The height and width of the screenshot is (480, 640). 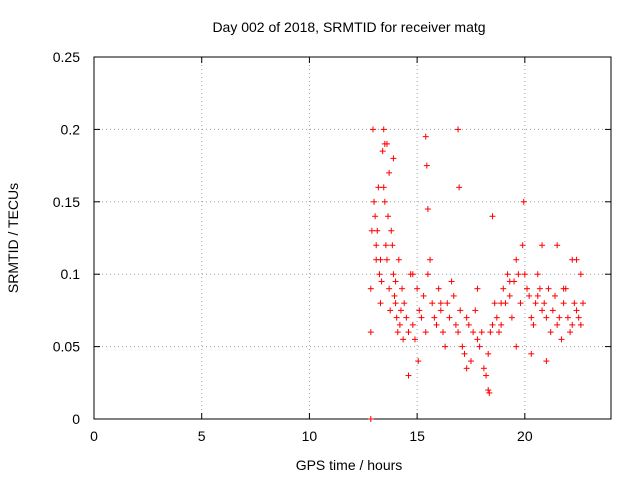 What do you see at coordinates (66, 57) in the screenshot?
I see `y-tick-label: 0.25` at bounding box center [66, 57].